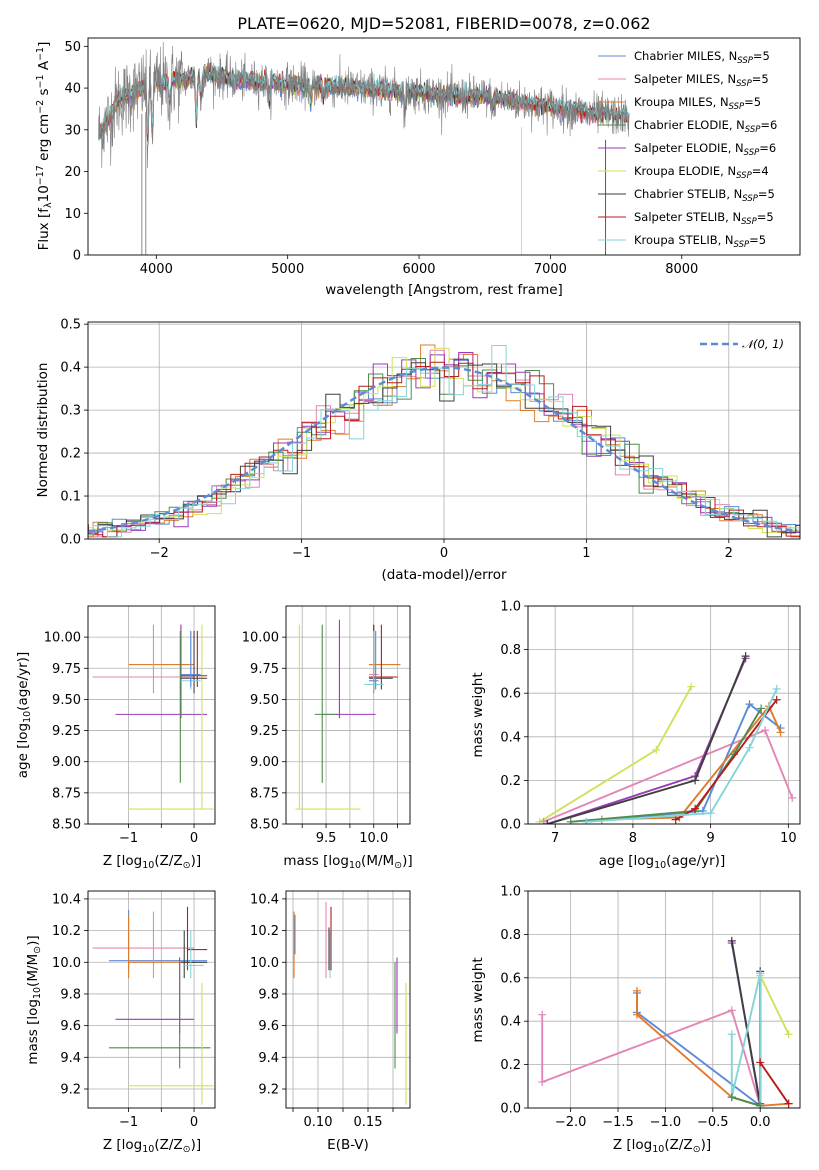 This screenshot has height=1170, width=819. I want to click on x-tick-label: 9, so click(710, 838).